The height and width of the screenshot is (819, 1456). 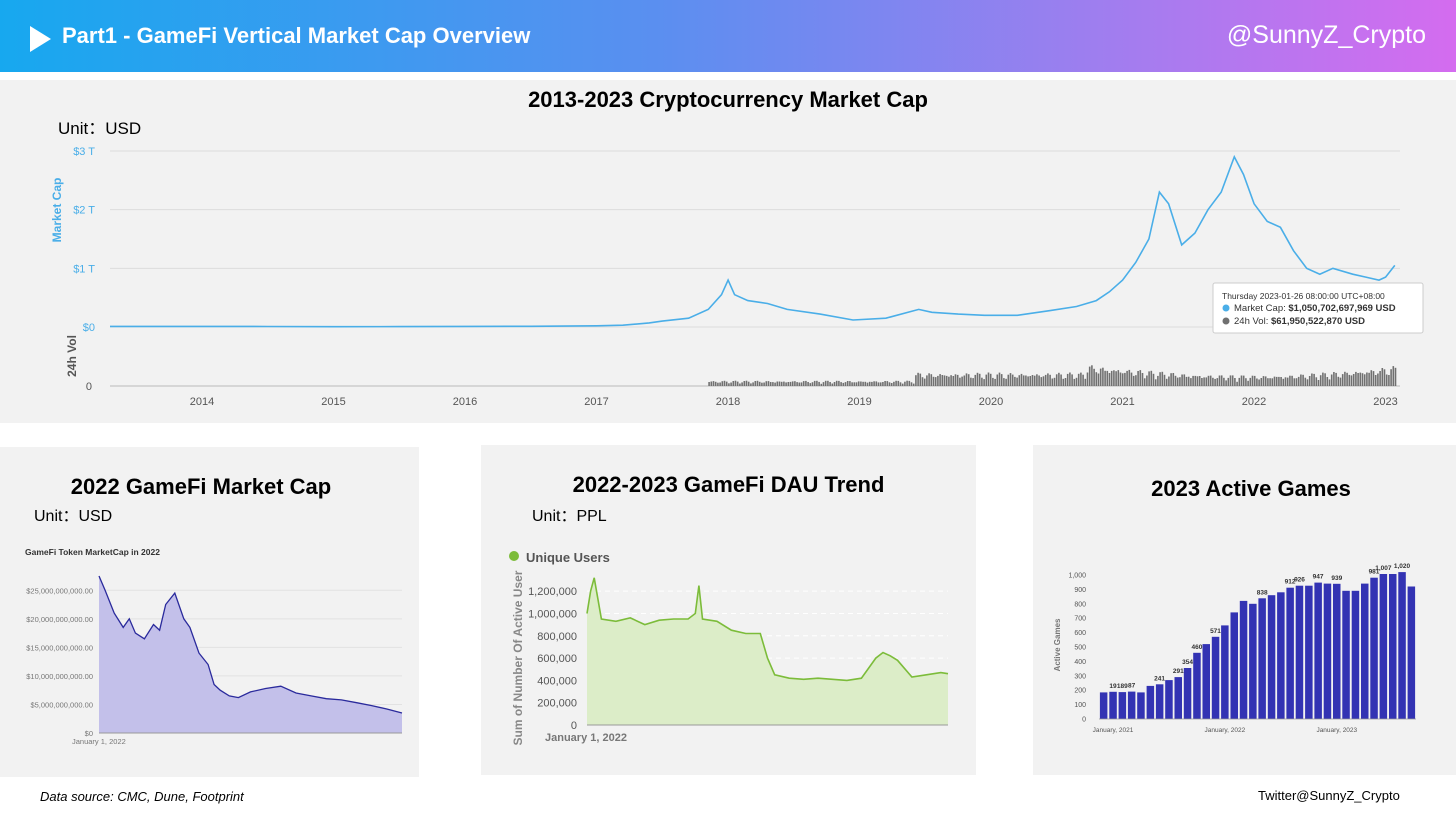 I want to click on gamefi-ytick: $10,000,000,000.00, so click(x=59, y=676).